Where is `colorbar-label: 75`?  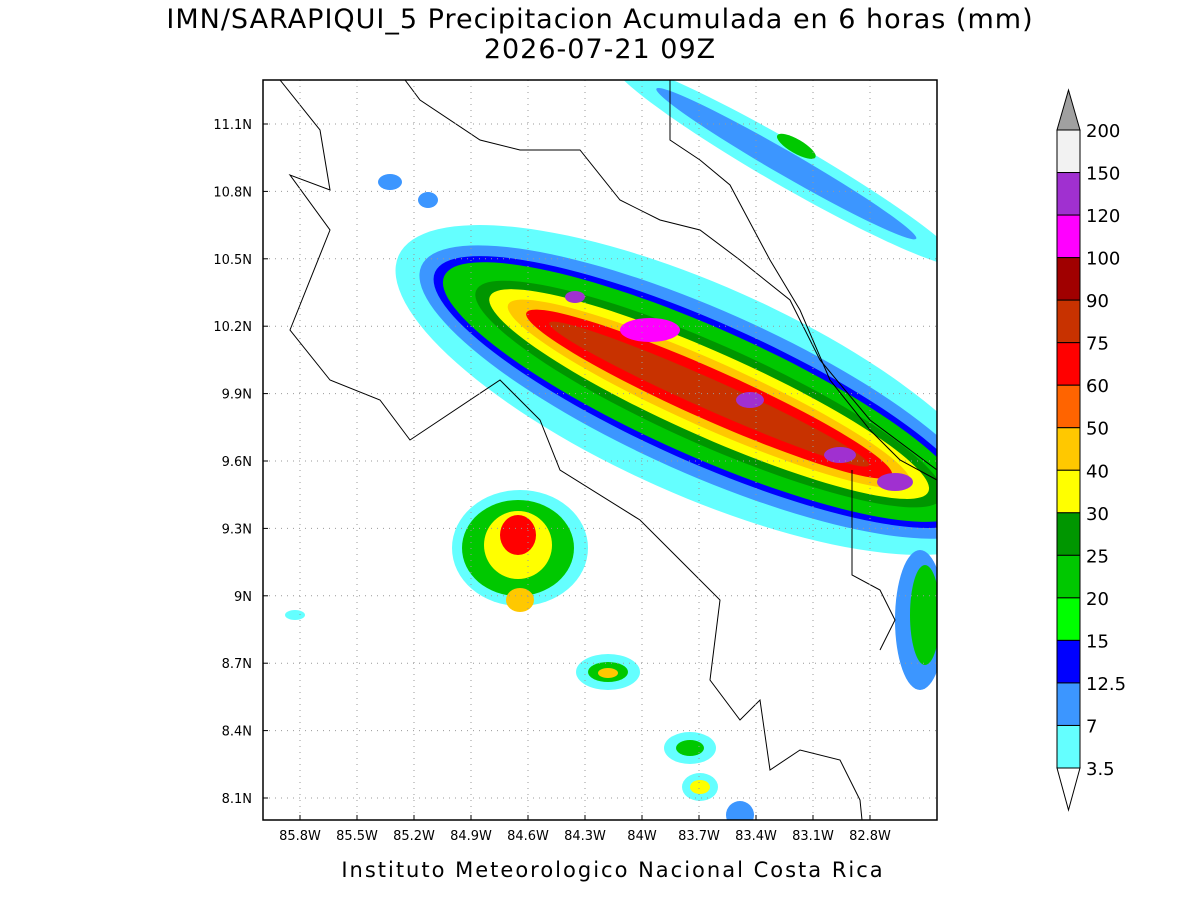 colorbar-label: 75 is located at coordinates (1097, 344).